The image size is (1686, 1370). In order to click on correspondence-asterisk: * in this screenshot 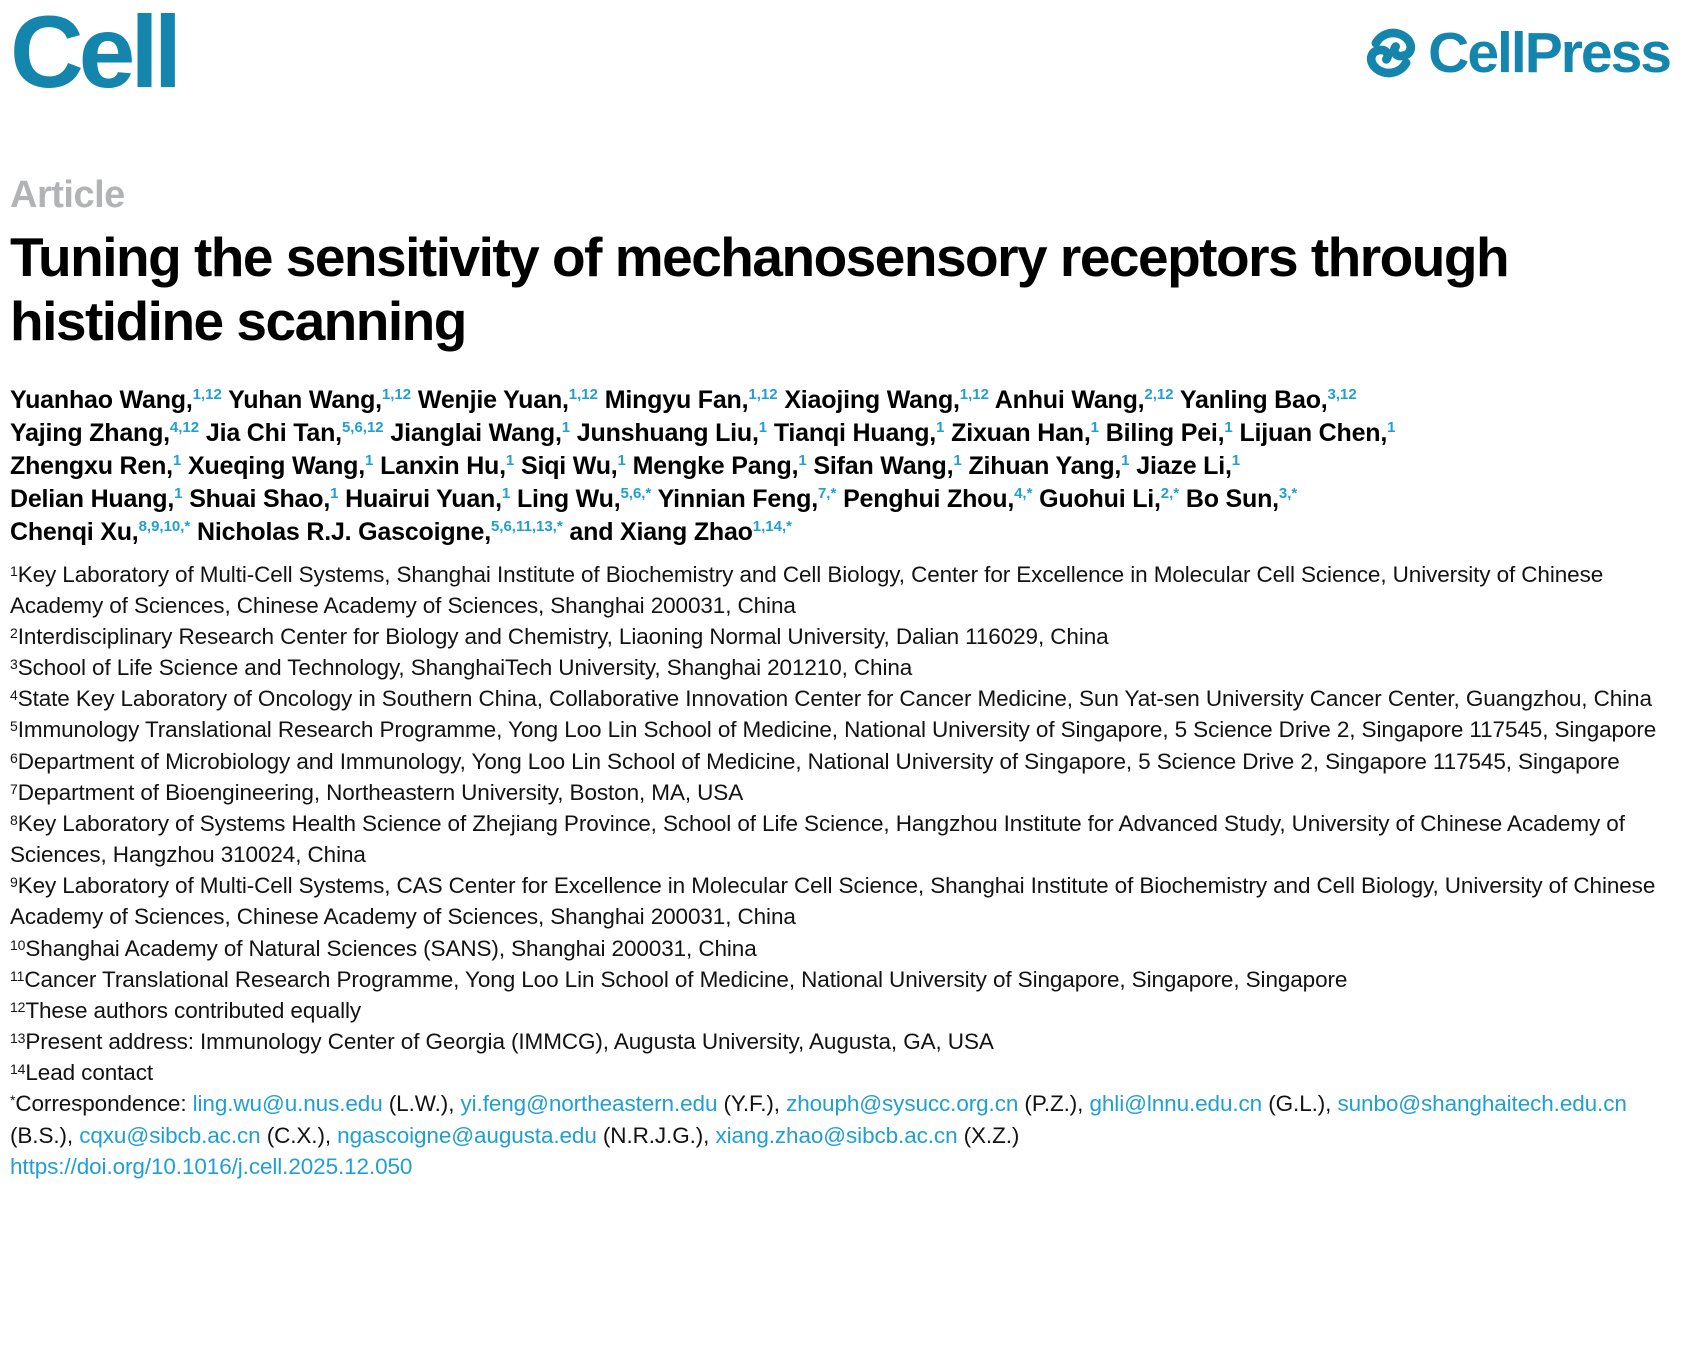, I will do `click(13, 1100)`.